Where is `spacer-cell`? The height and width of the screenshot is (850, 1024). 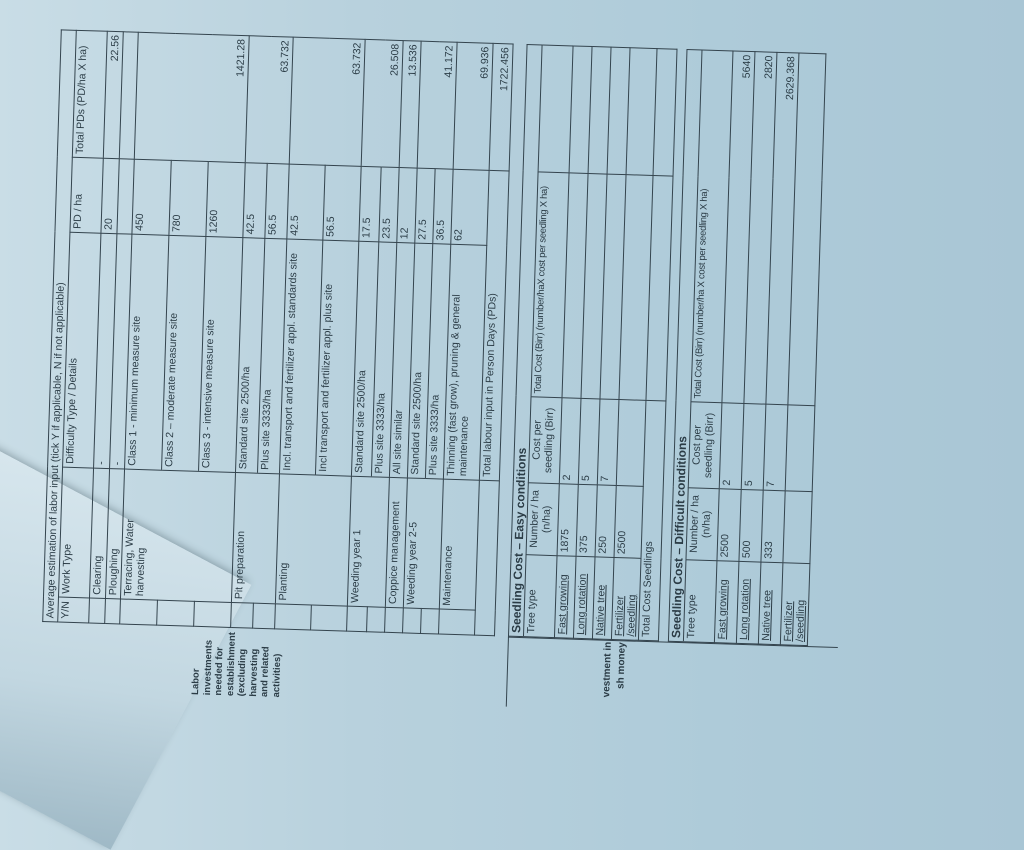
spacer-cell is located at coordinates (487, 558).